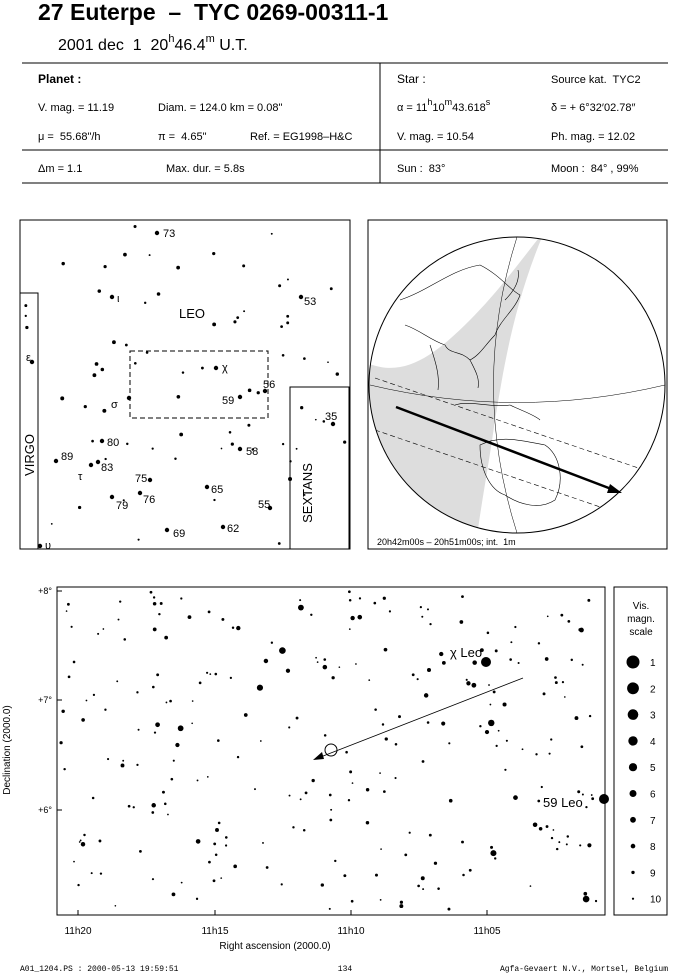 Image resolution: width=680 pixels, height=973 pixels. Describe the element at coordinates (438, 108) in the screenshot. I see `alpha-text: 10` at that location.